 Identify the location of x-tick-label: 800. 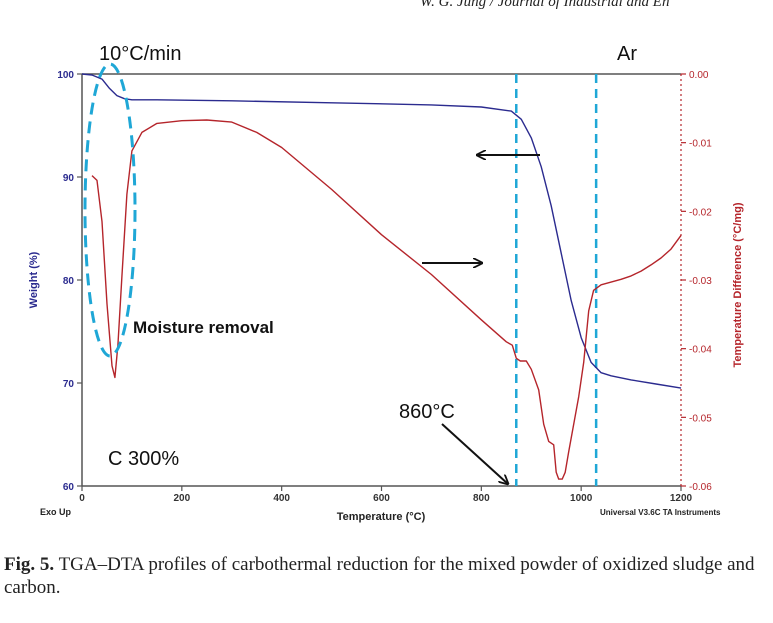
(481, 498).